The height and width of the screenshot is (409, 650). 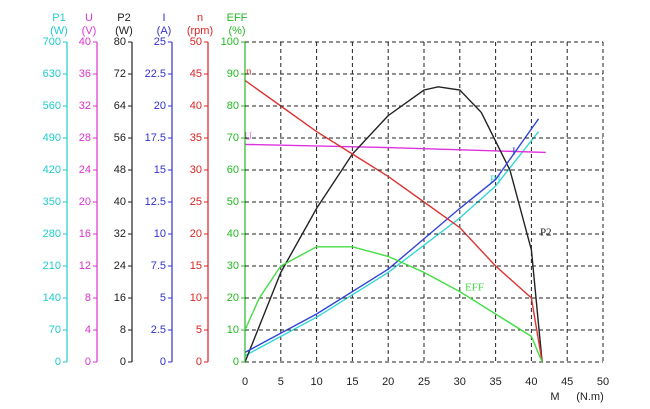 What do you see at coordinates (120, 138) in the screenshot?
I see `y-tick-label: 56` at bounding box center [120, 138].